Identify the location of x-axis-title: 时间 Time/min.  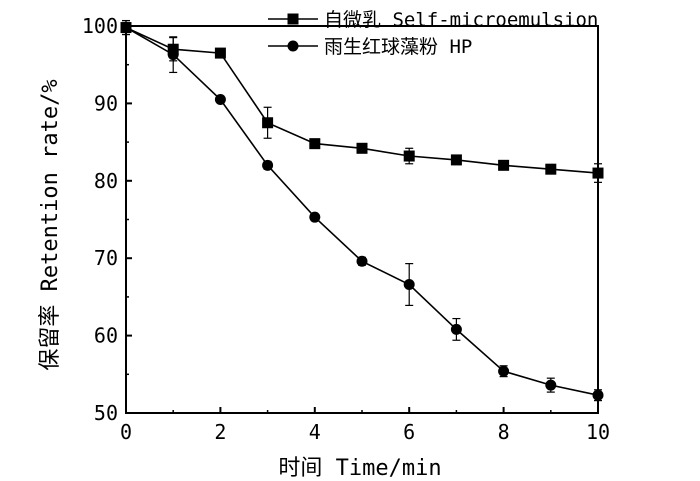
(359, 468).